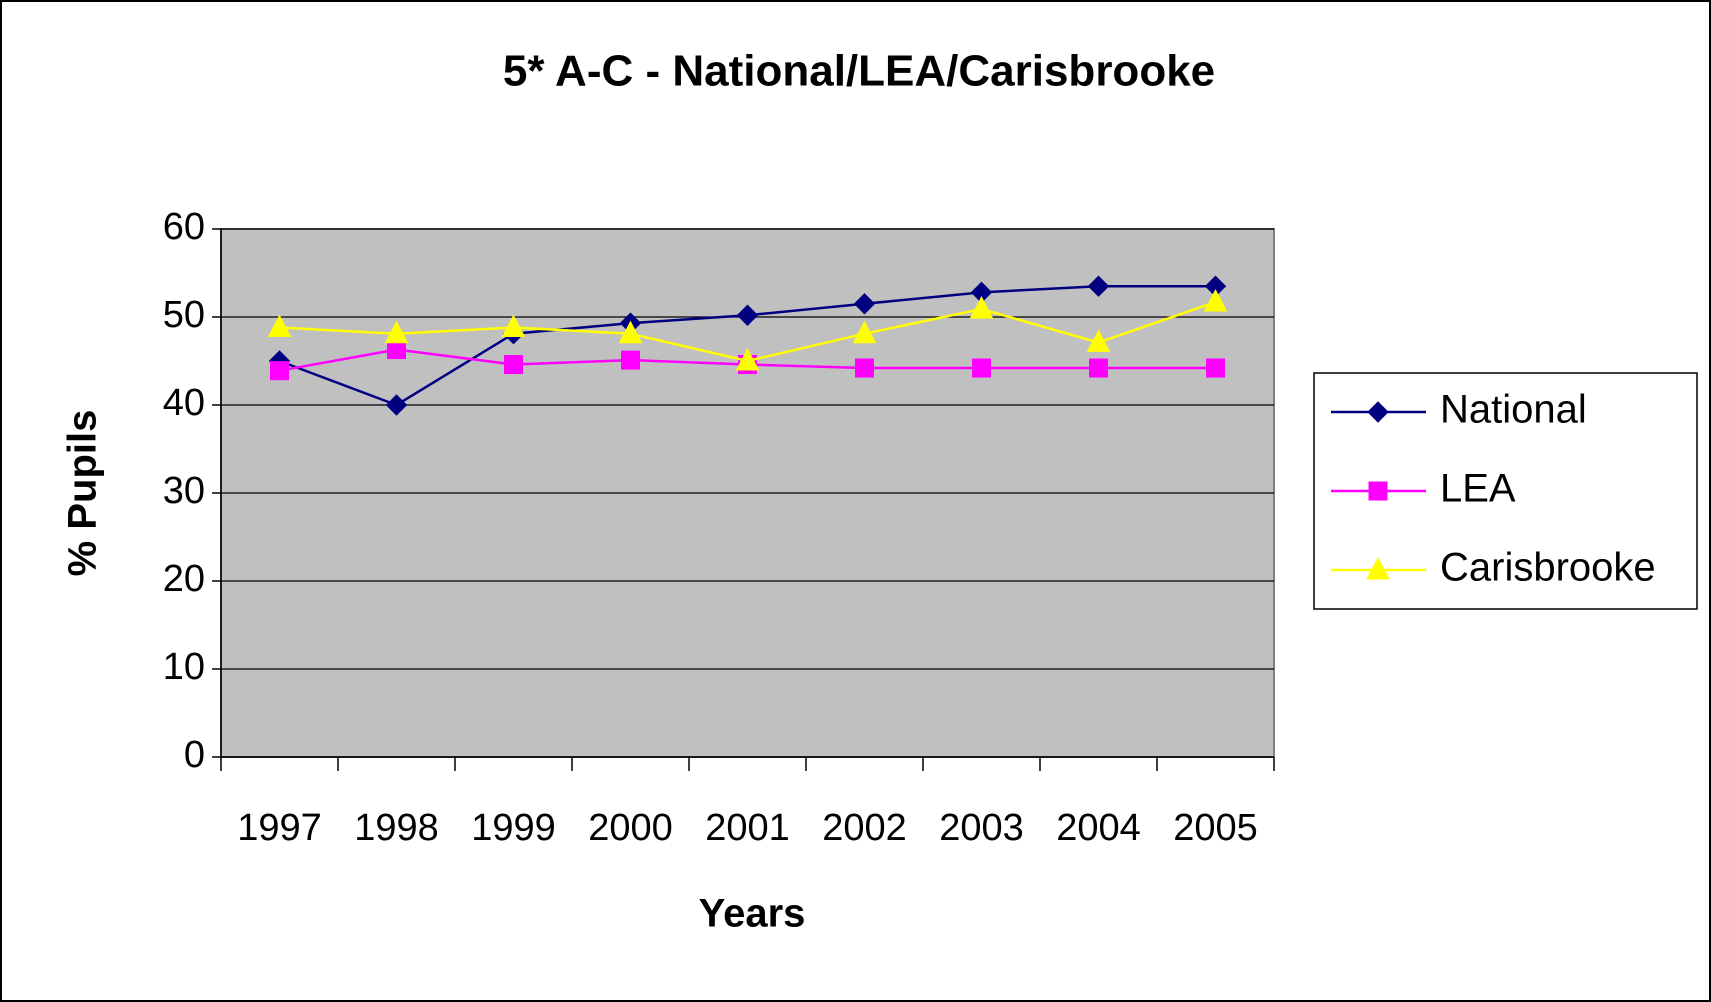 Image resolution: width=1711 pixels, height=1002 pixels. What do you see at coordinates (859, 71) in the screenshot?
I see `chart-title: 5* A-C - National/LEA/Carisbrooke` at bounding box center [859, 71].